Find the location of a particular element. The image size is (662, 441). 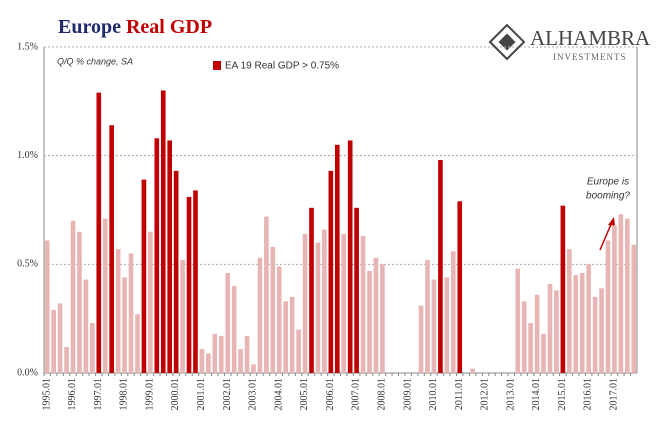

legend-label: EA 19 Real GDP > 0.75% is located at coordinates (282, 66).